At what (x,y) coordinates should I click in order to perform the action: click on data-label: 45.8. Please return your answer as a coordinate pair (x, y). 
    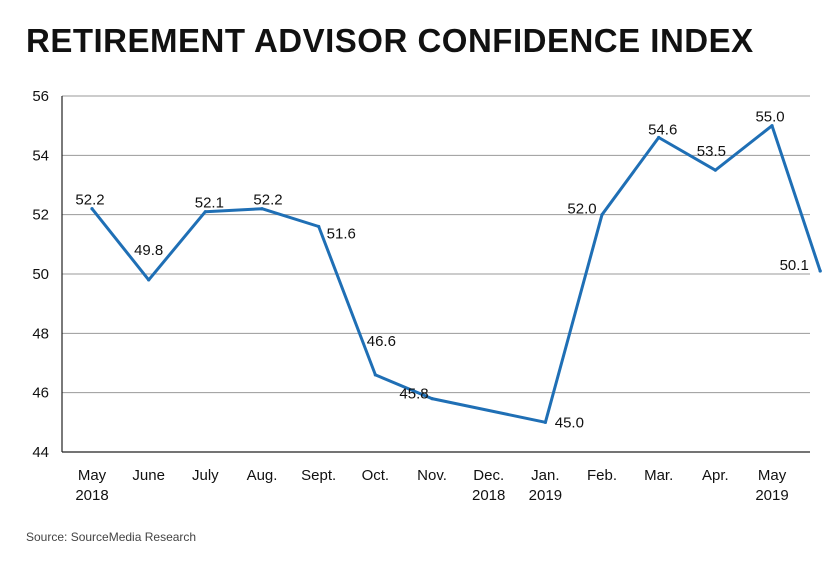
    Looking at the image, I should click on (413, 394).